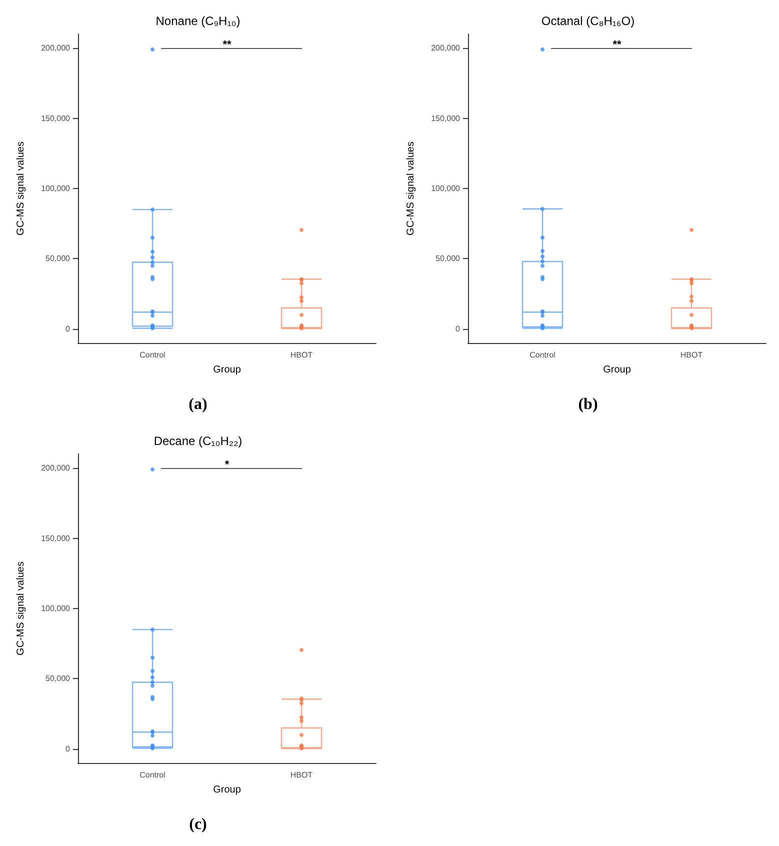 This screenshot has width=779, height=846. Describe the element at coordinates (588, 405) in the screenshot. I see `text: (b)` at that location.